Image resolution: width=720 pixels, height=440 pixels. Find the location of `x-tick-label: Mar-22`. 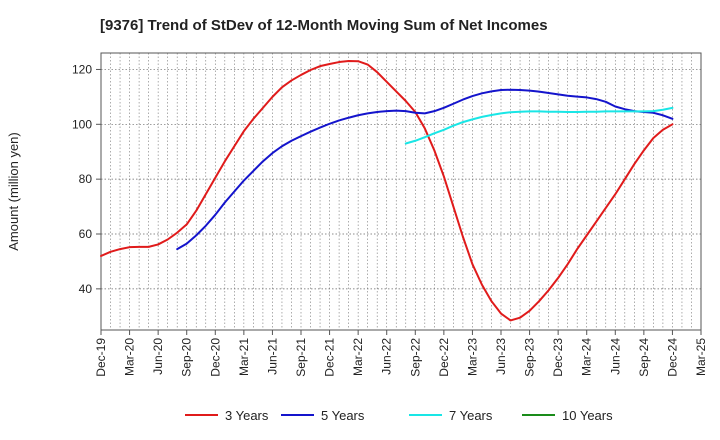

x-tick-label: Mar-22 is located at coordinates (358, 357).